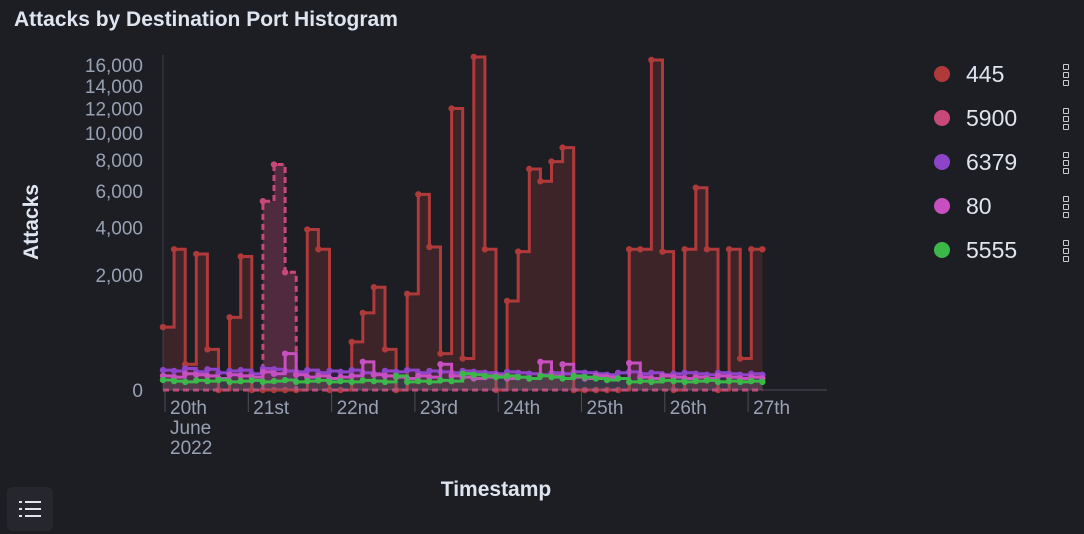  What do you see at coordinates (114, 66) in the screenshot?
I see `y-tick-label: 16,000` at bounding box center [114, 66].